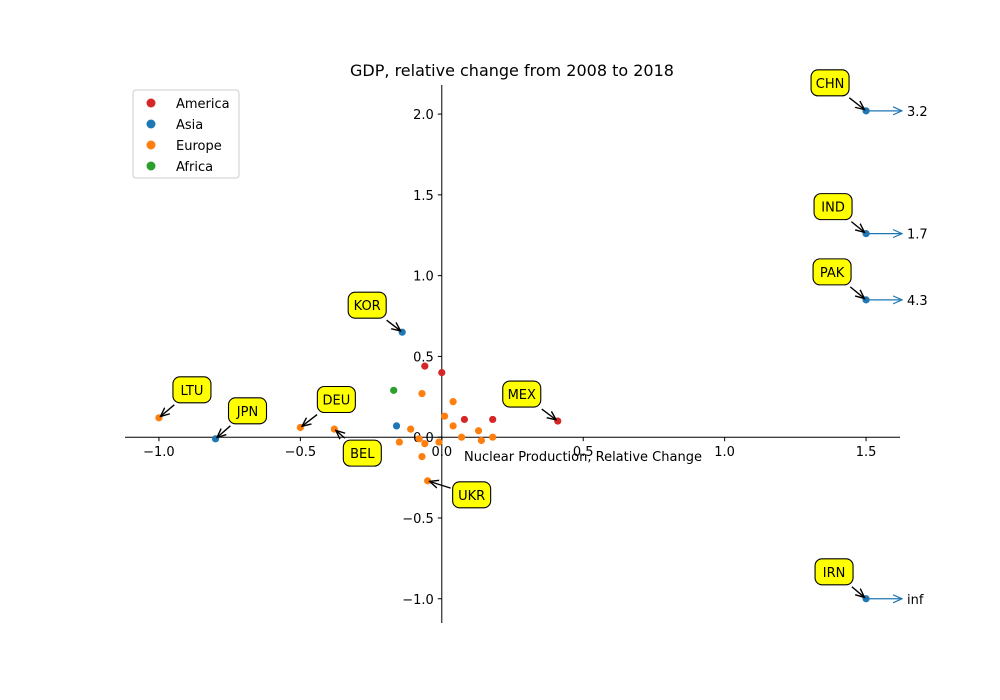  I want to click on annotation-label: IRN, so click(834, 573).